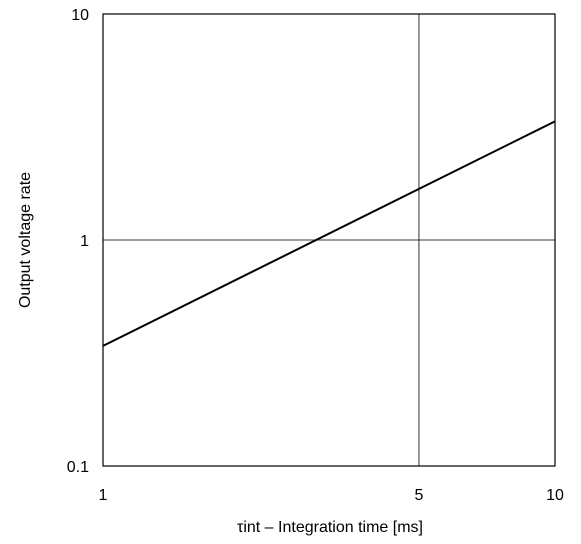 This screenshot has width=581, height=544. Describe the element at coordinates (330, 527) in the screenshot. I see `x-axis-label: τint – Integration time [ms]` at that location.